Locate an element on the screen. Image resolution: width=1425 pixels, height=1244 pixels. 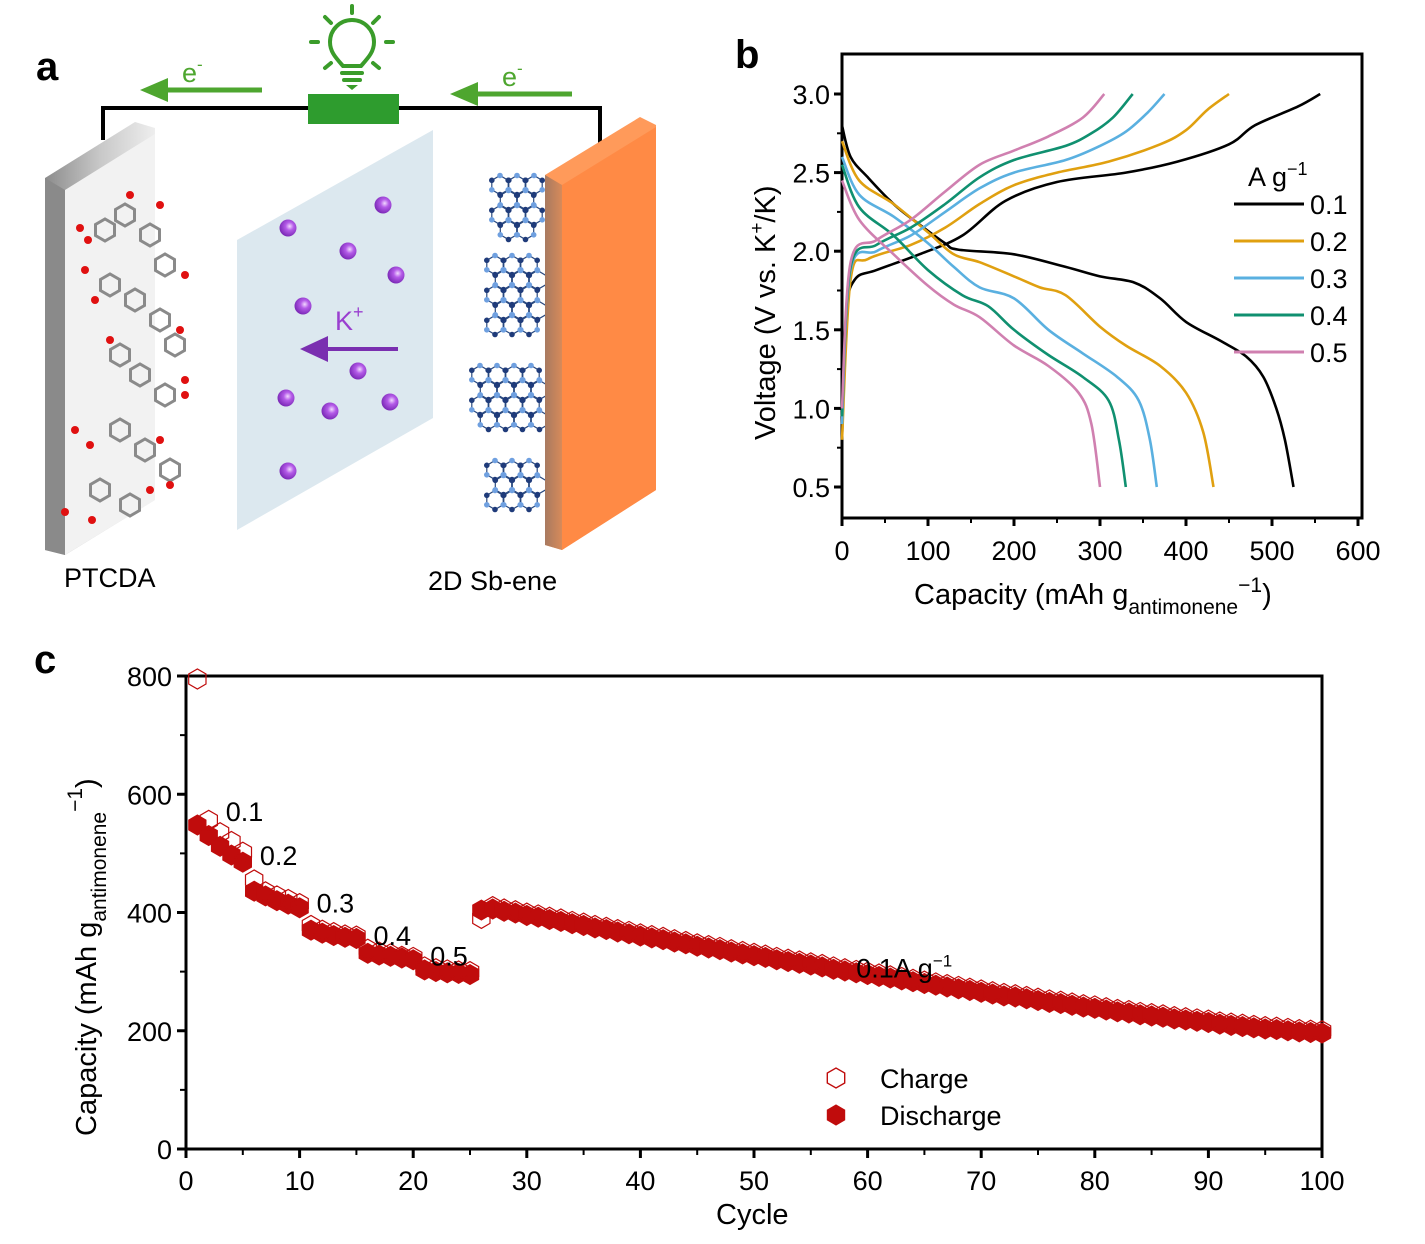
y-tick-label-c: 200 is located at coordinates (149, 1032).